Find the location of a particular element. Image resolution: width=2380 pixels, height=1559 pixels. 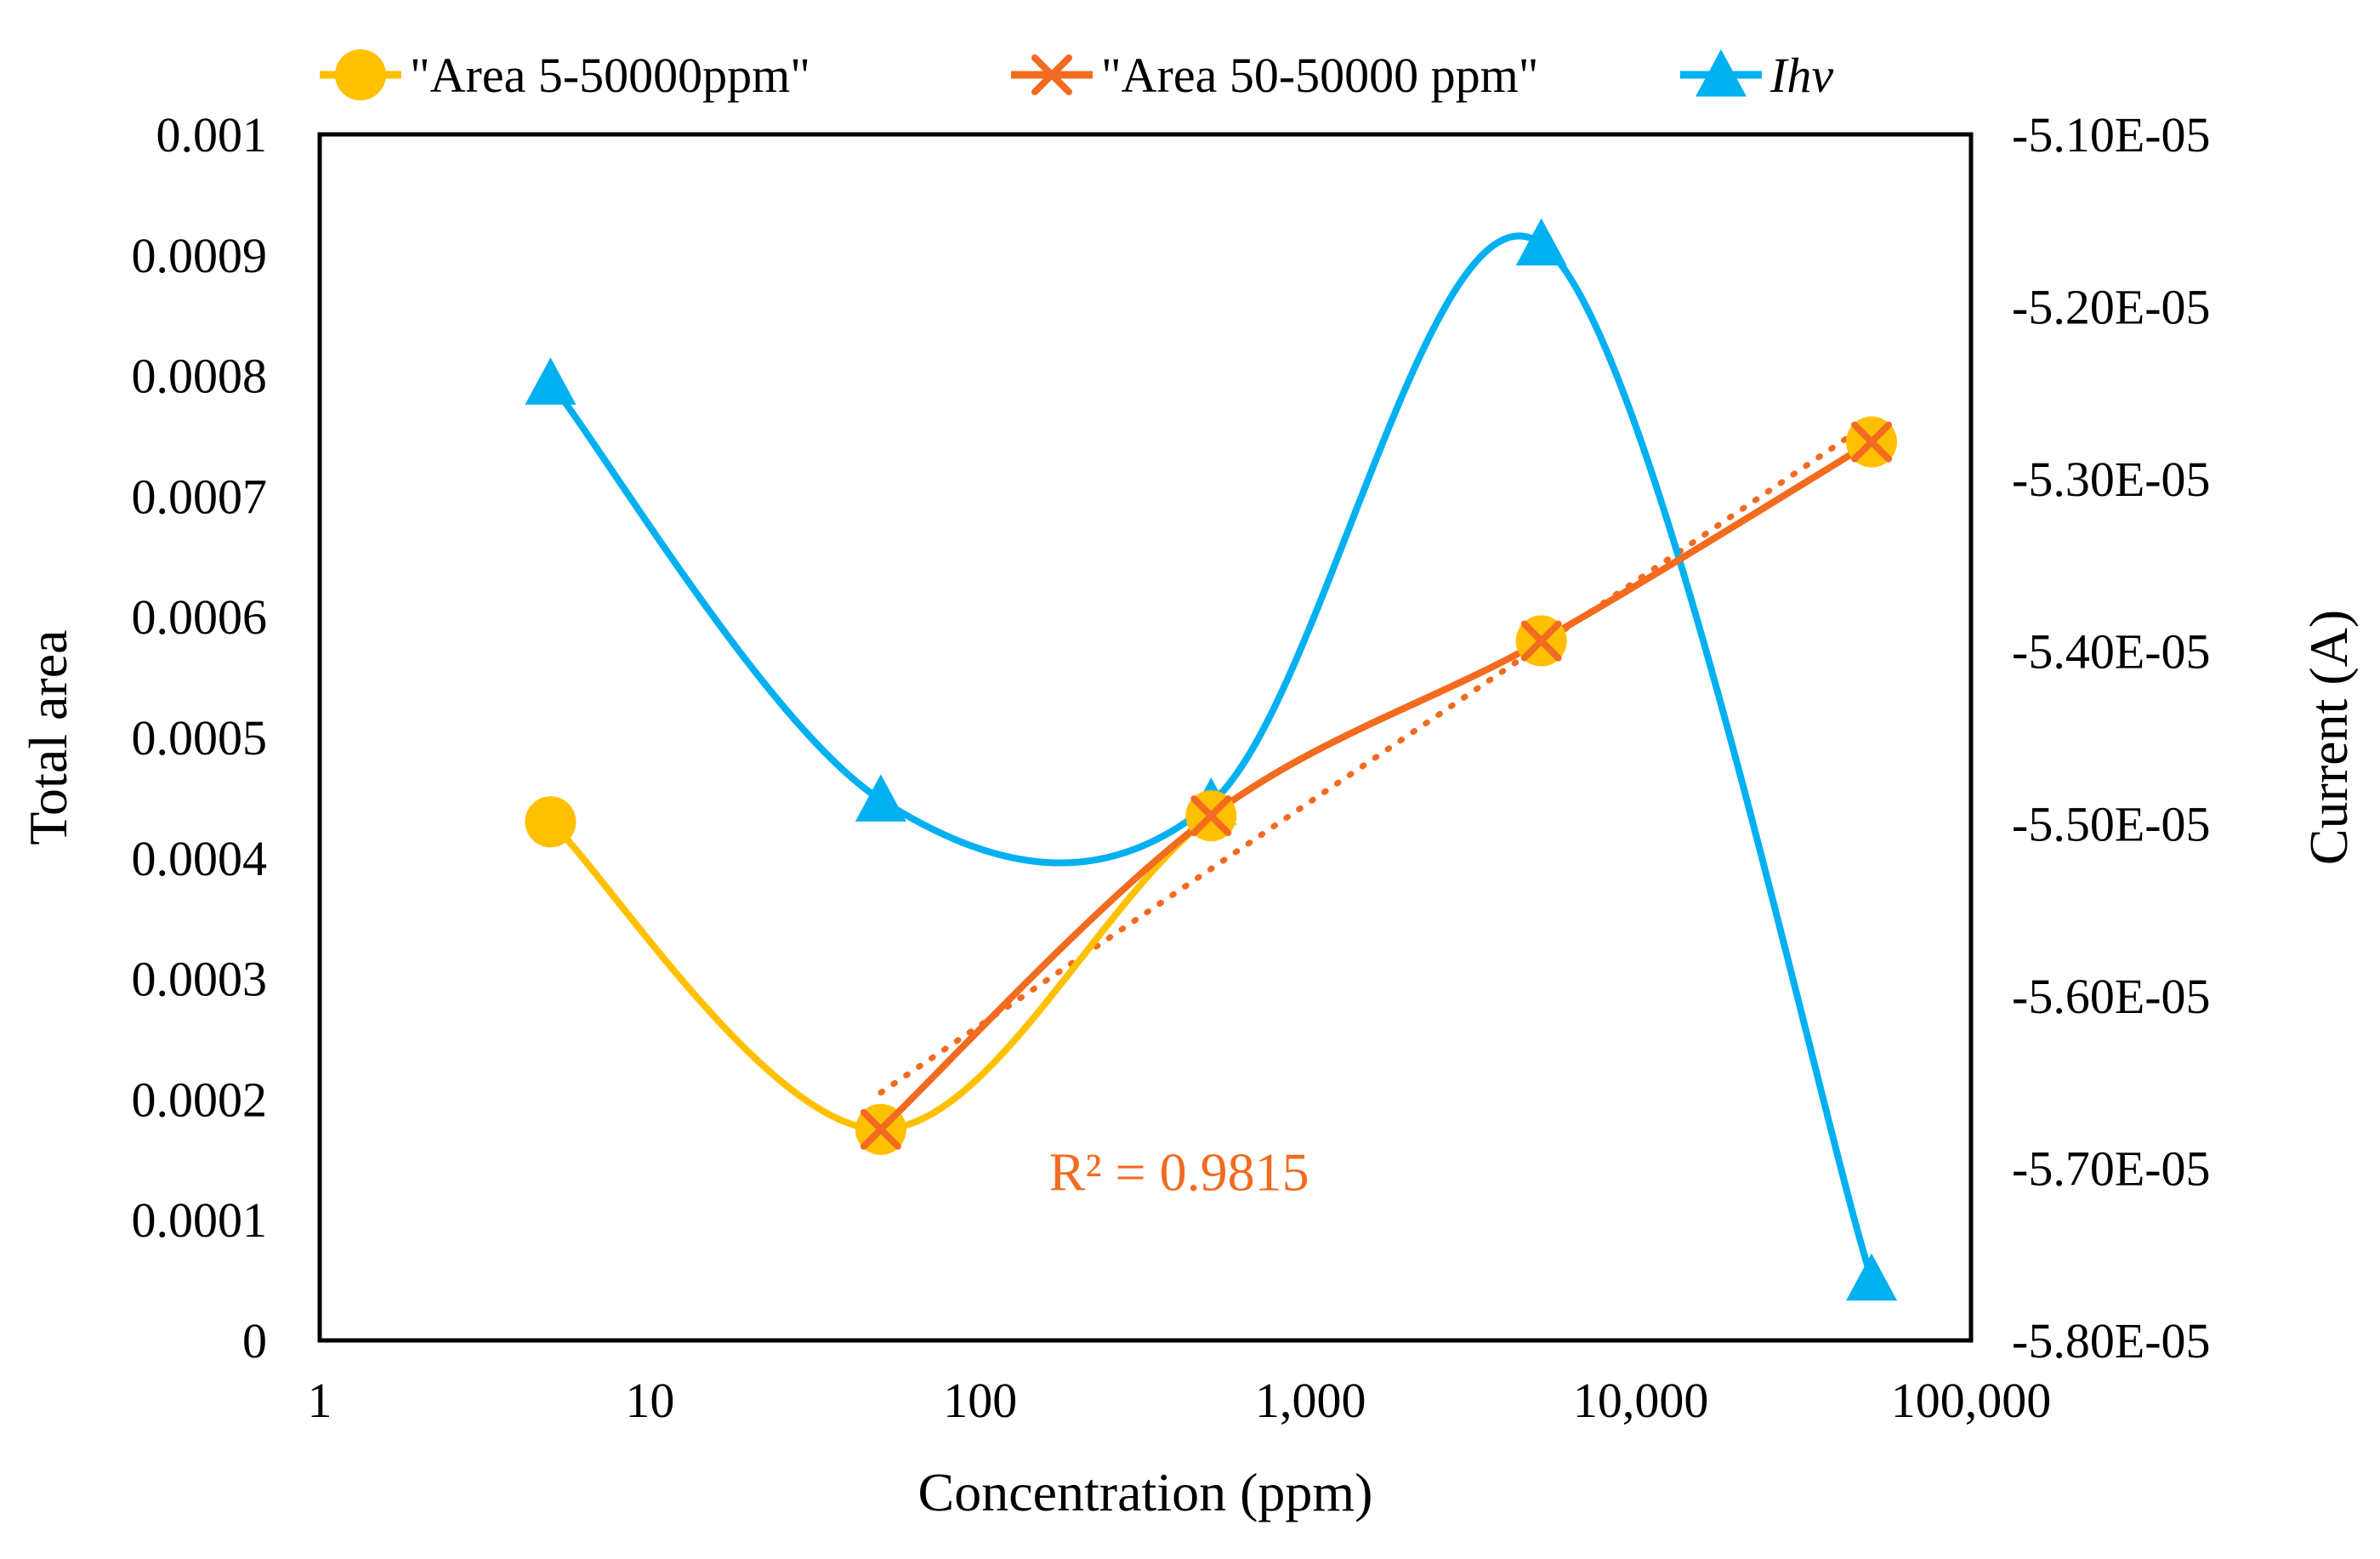

x-tick-label: 10,000 is located at coordinates (1641, 1400).